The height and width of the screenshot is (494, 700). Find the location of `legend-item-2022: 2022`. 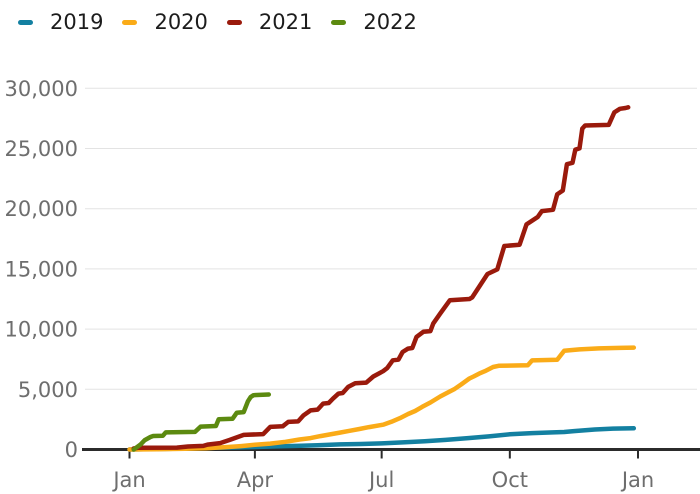

legend-item-2022: 2022 is located at coordinates (374, 22).